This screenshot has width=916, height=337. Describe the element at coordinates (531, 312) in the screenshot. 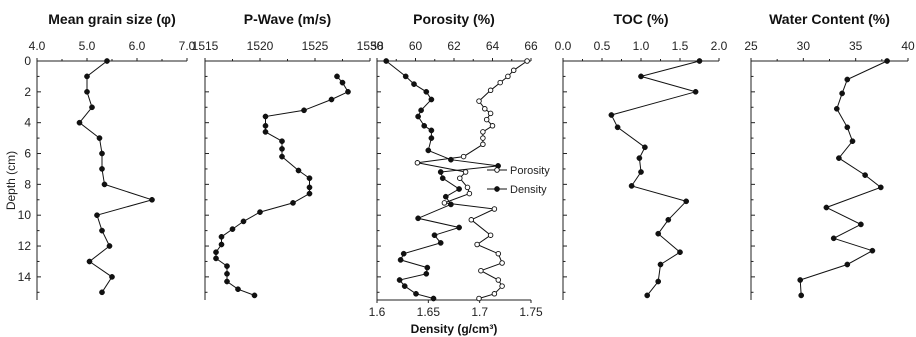

I see `x2-tick-label: 1.75` at that location.